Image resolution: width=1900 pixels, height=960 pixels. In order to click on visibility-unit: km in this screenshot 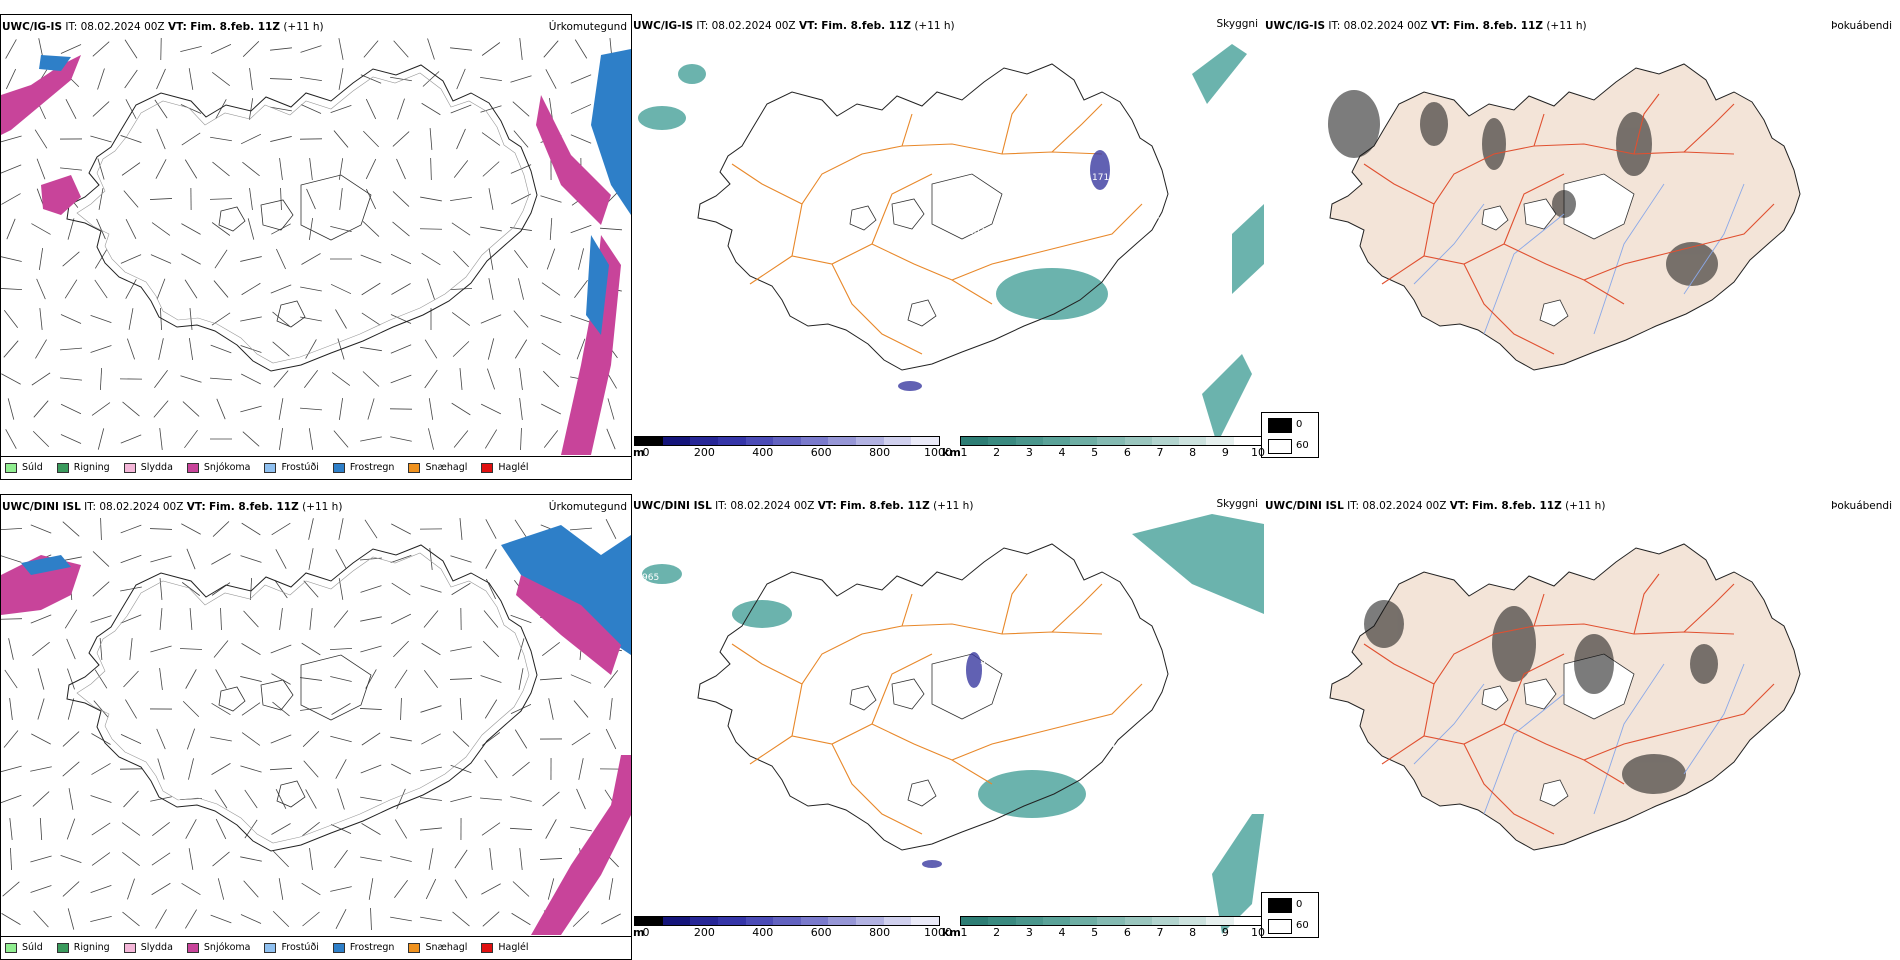, I will do `click(951, 932)`.